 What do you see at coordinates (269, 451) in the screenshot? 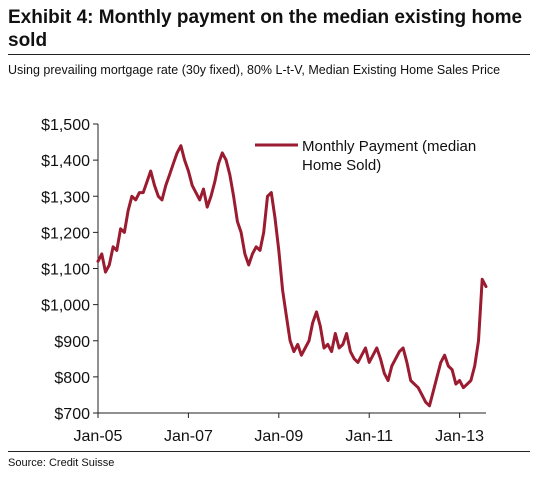
I see `footer-rule` at bounding box center [269, 451].